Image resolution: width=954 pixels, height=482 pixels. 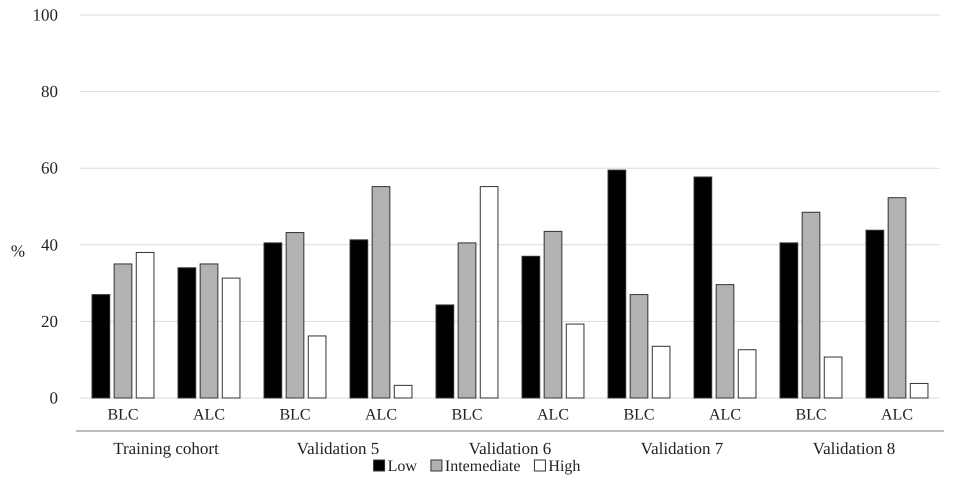 I want to click on text: Validation 7, so click(x=682, y=448).